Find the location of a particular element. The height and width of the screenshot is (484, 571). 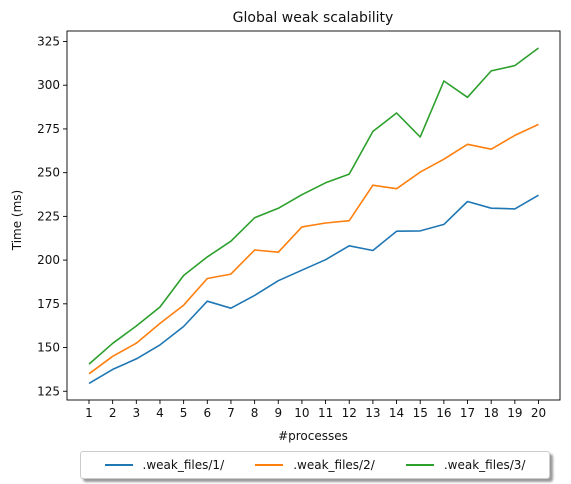

chart-title: Global weak scalability is located at coordinates (313, 18).